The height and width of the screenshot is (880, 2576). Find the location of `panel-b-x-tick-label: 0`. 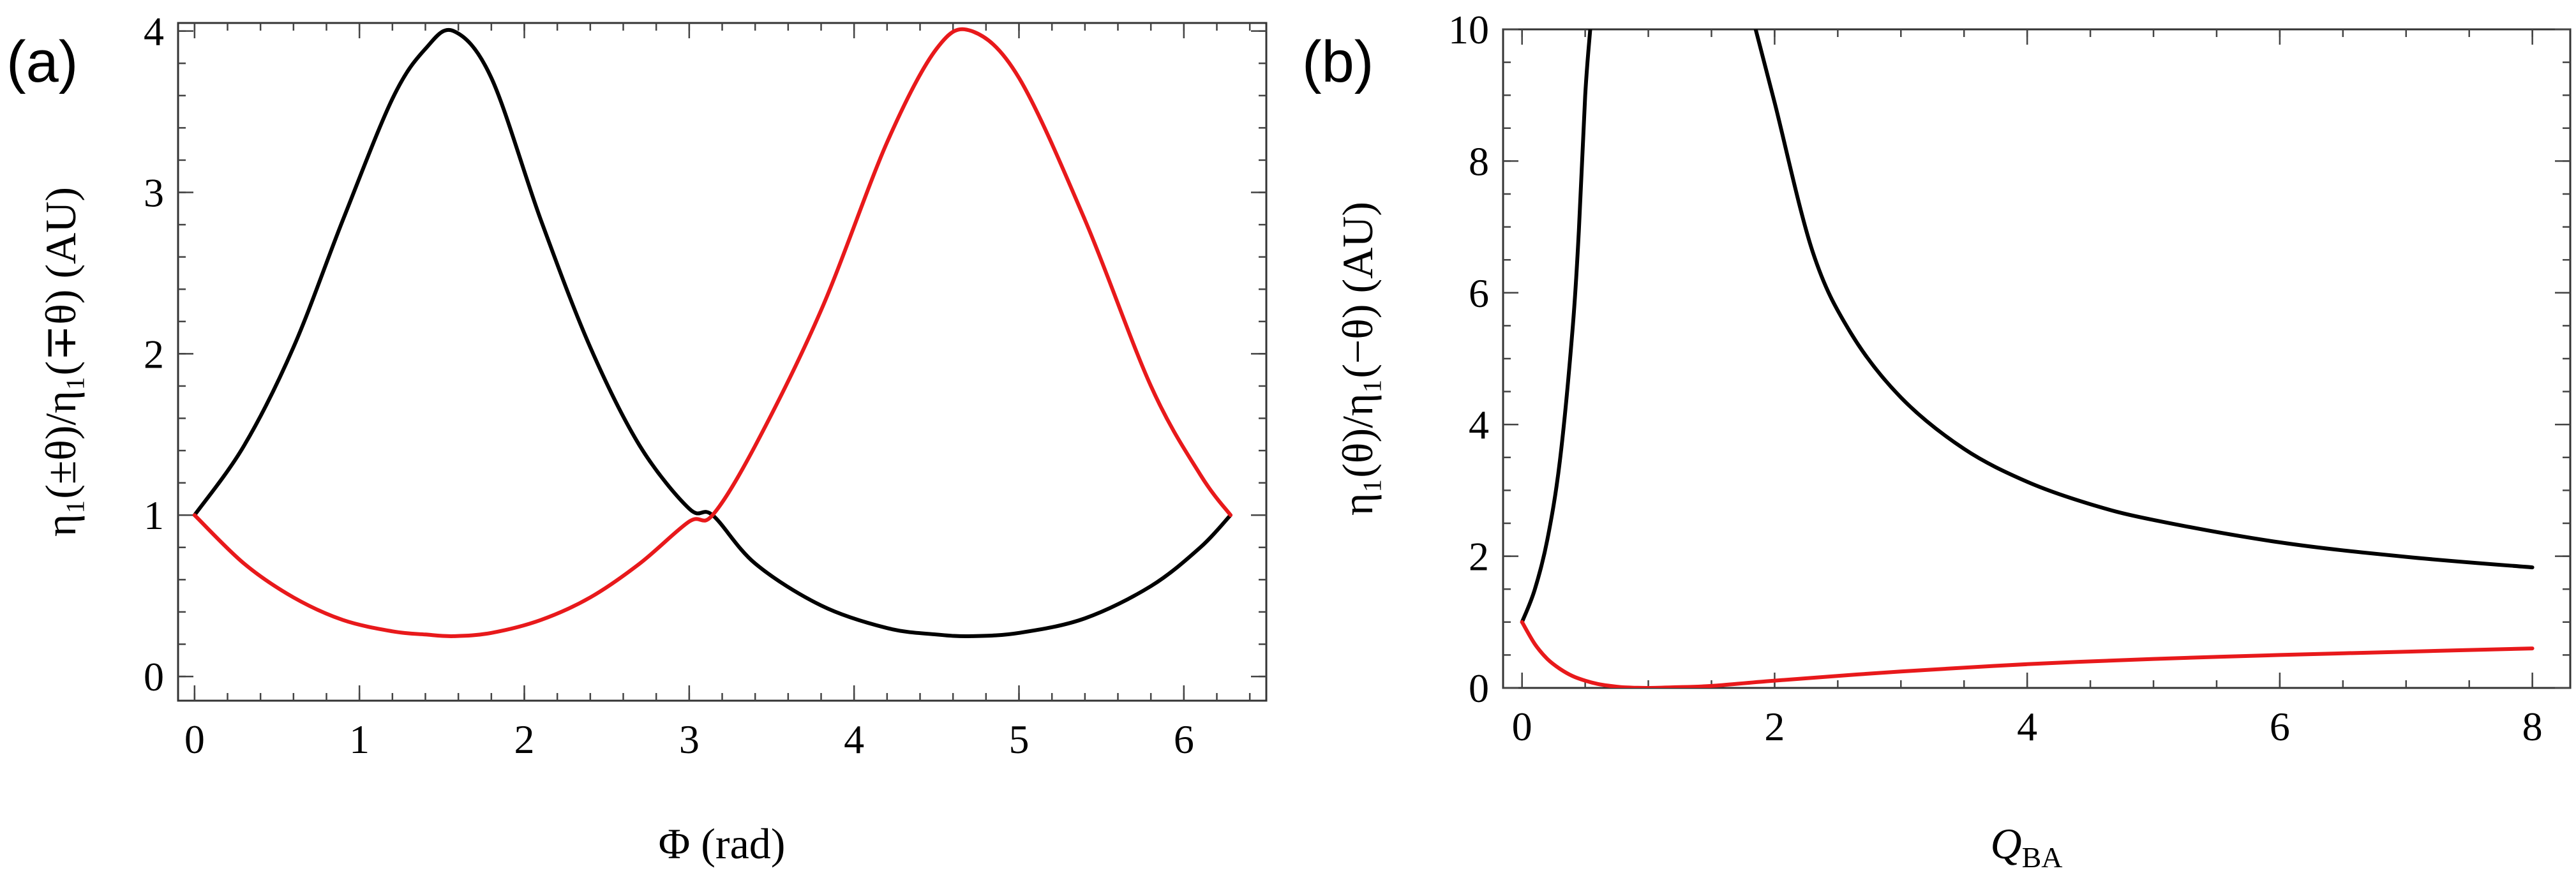

panel-b-x-tick-label: 0 is located at coordinates (1522, 726).